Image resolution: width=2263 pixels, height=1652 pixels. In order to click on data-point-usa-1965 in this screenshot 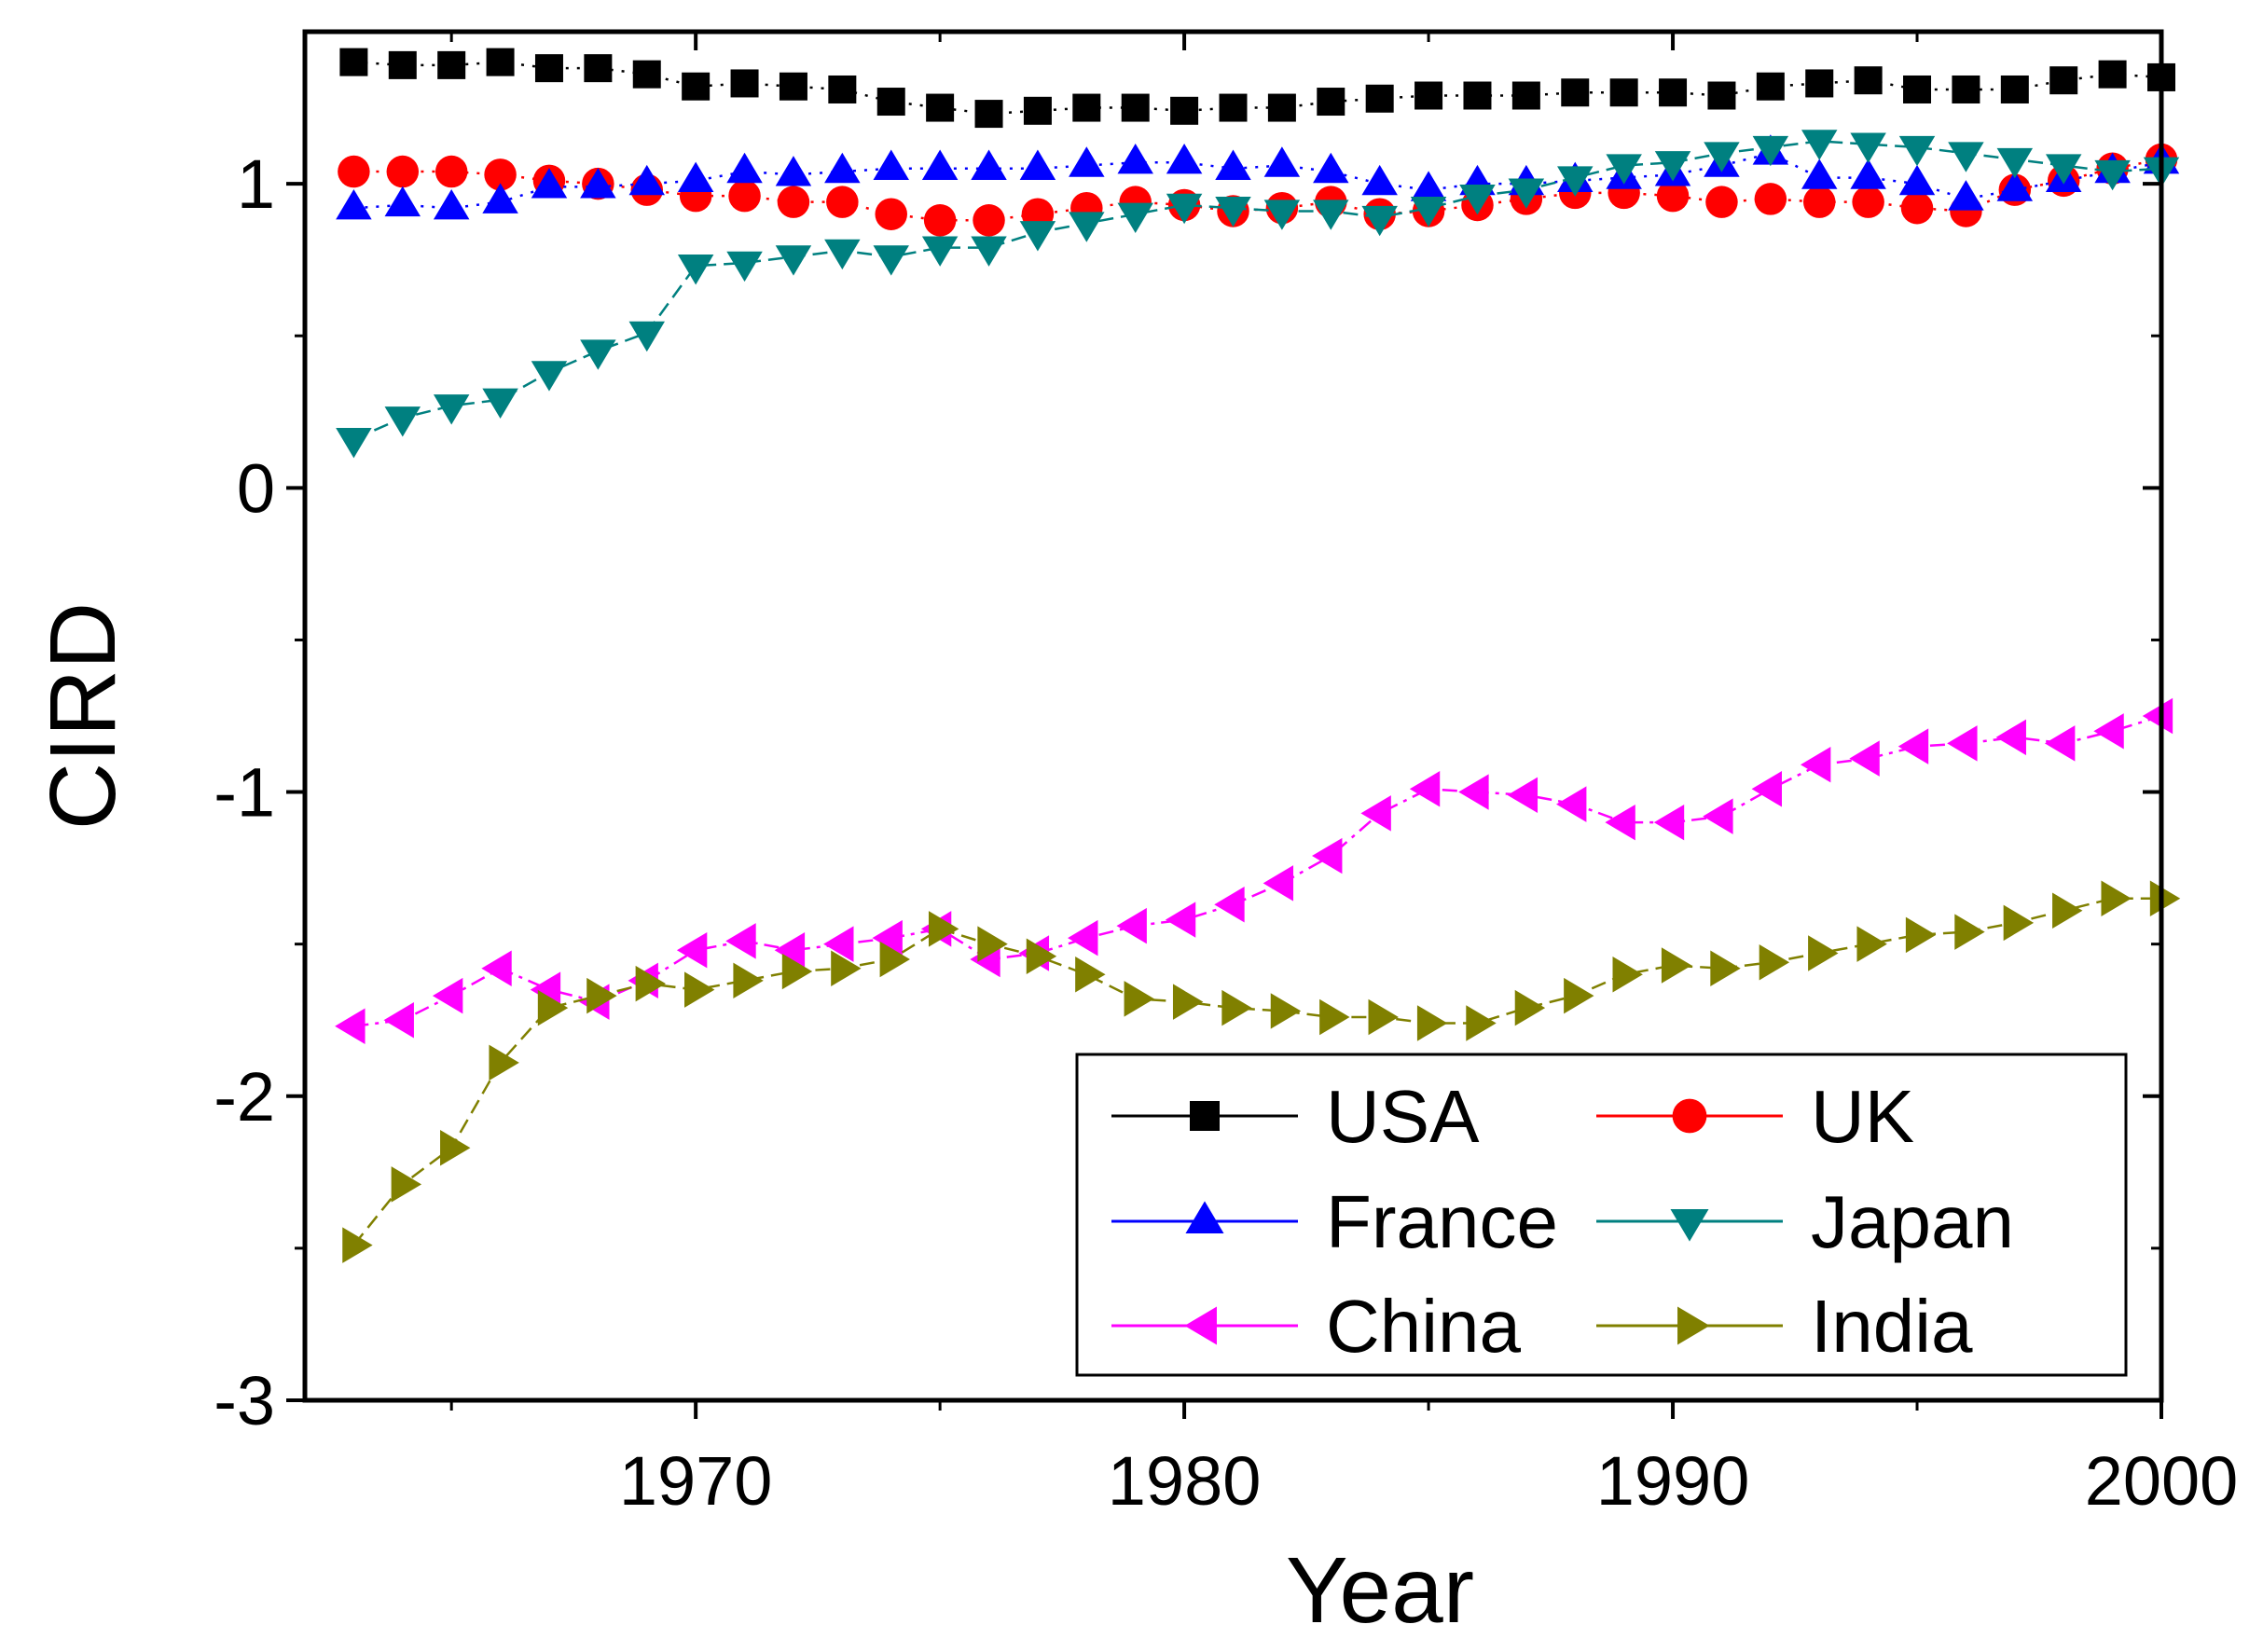, I will do `click(451, 65)`.